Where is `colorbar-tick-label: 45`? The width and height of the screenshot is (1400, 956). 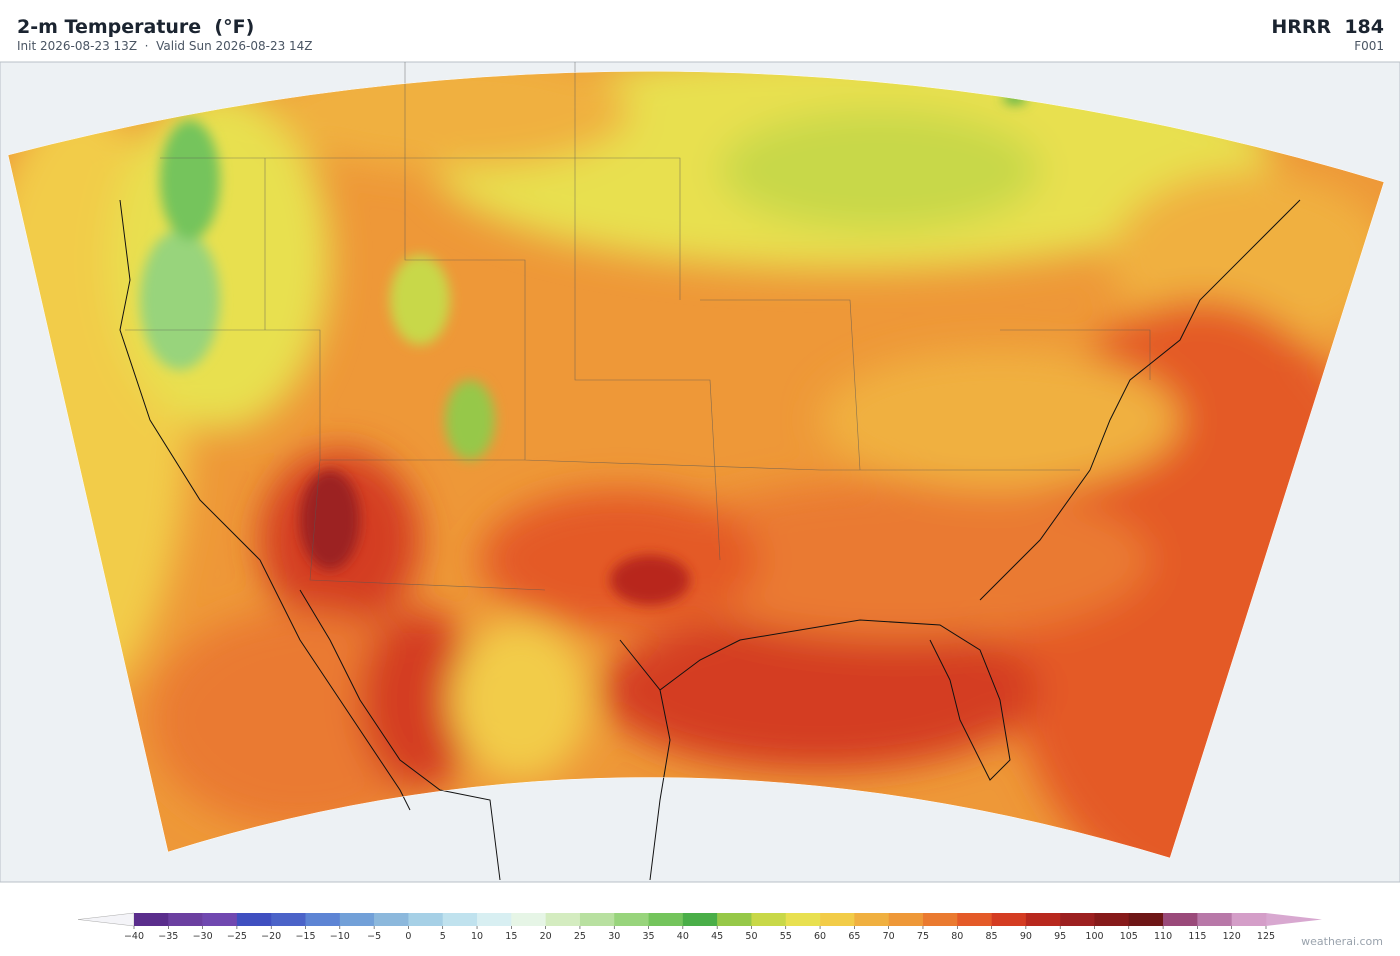 colorbar-tick-label: 45 is located at coordinates (717, 936).